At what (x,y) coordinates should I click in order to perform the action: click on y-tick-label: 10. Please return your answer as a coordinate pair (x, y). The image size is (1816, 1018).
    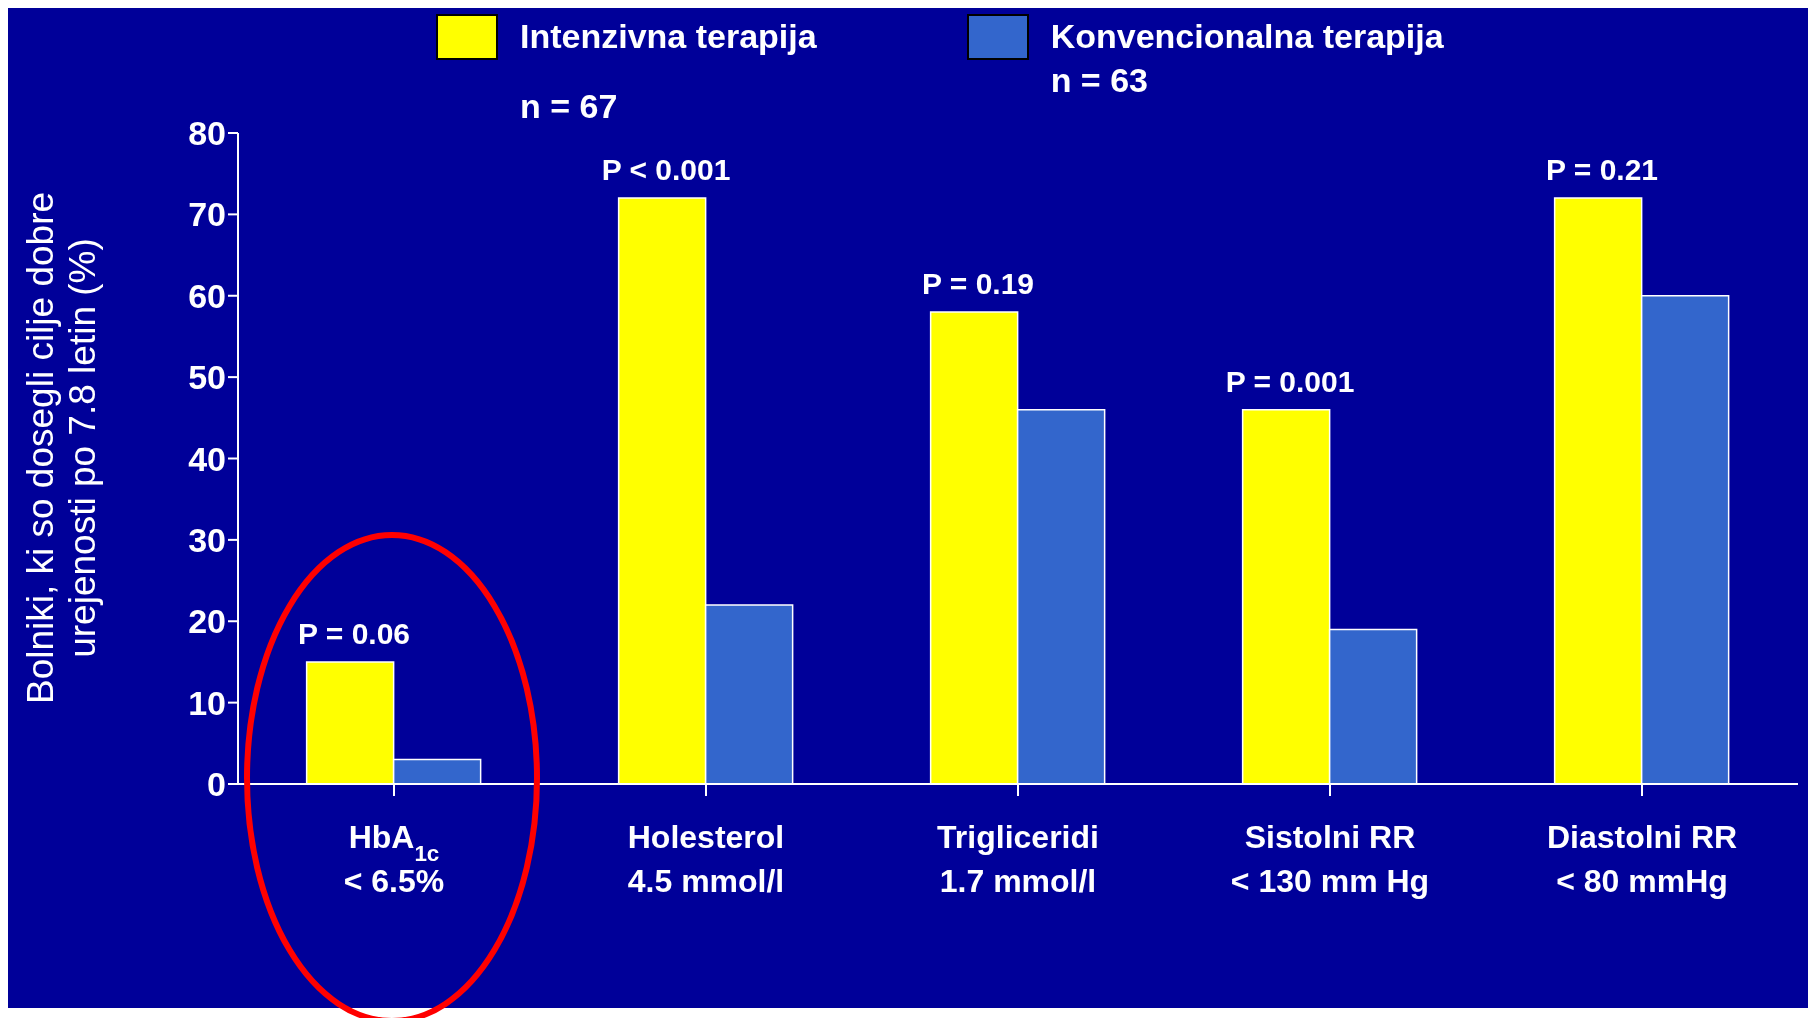
    Looking at the image, I should click on (207, 702).